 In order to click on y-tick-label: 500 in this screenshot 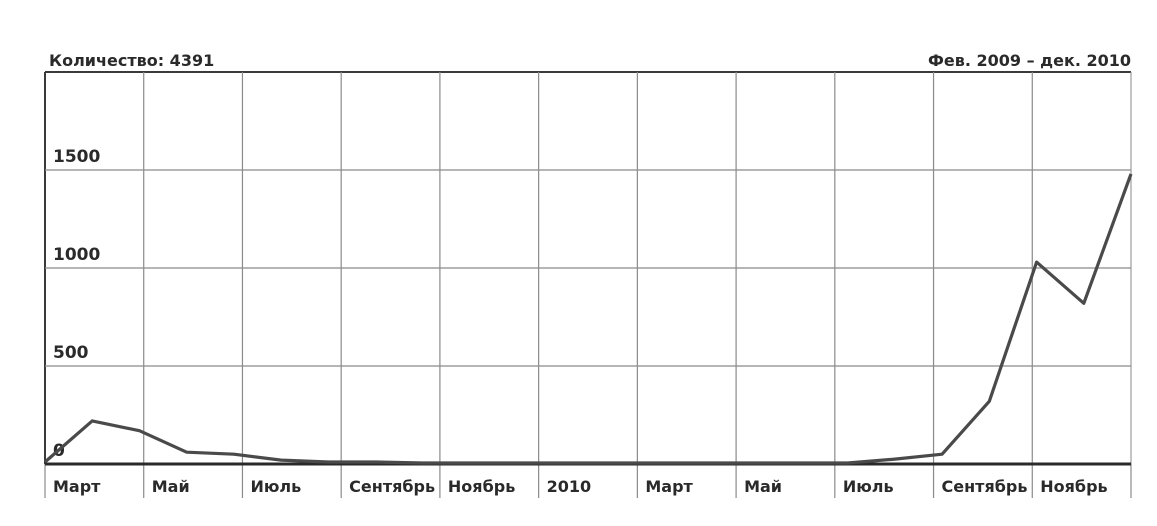, I will do `click(71, 353)`.